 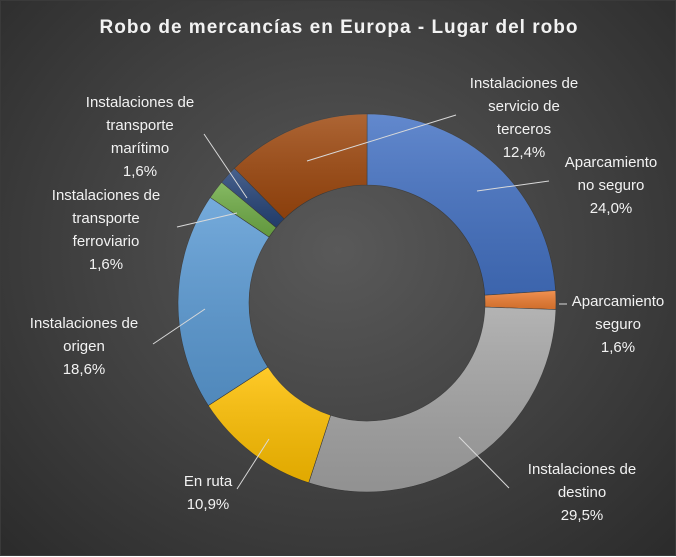 What do you see at coordinates (461, 204) in the screenshot?
I see `slice-aparcamiento-no-seguro` at bounding box center [461, 204].